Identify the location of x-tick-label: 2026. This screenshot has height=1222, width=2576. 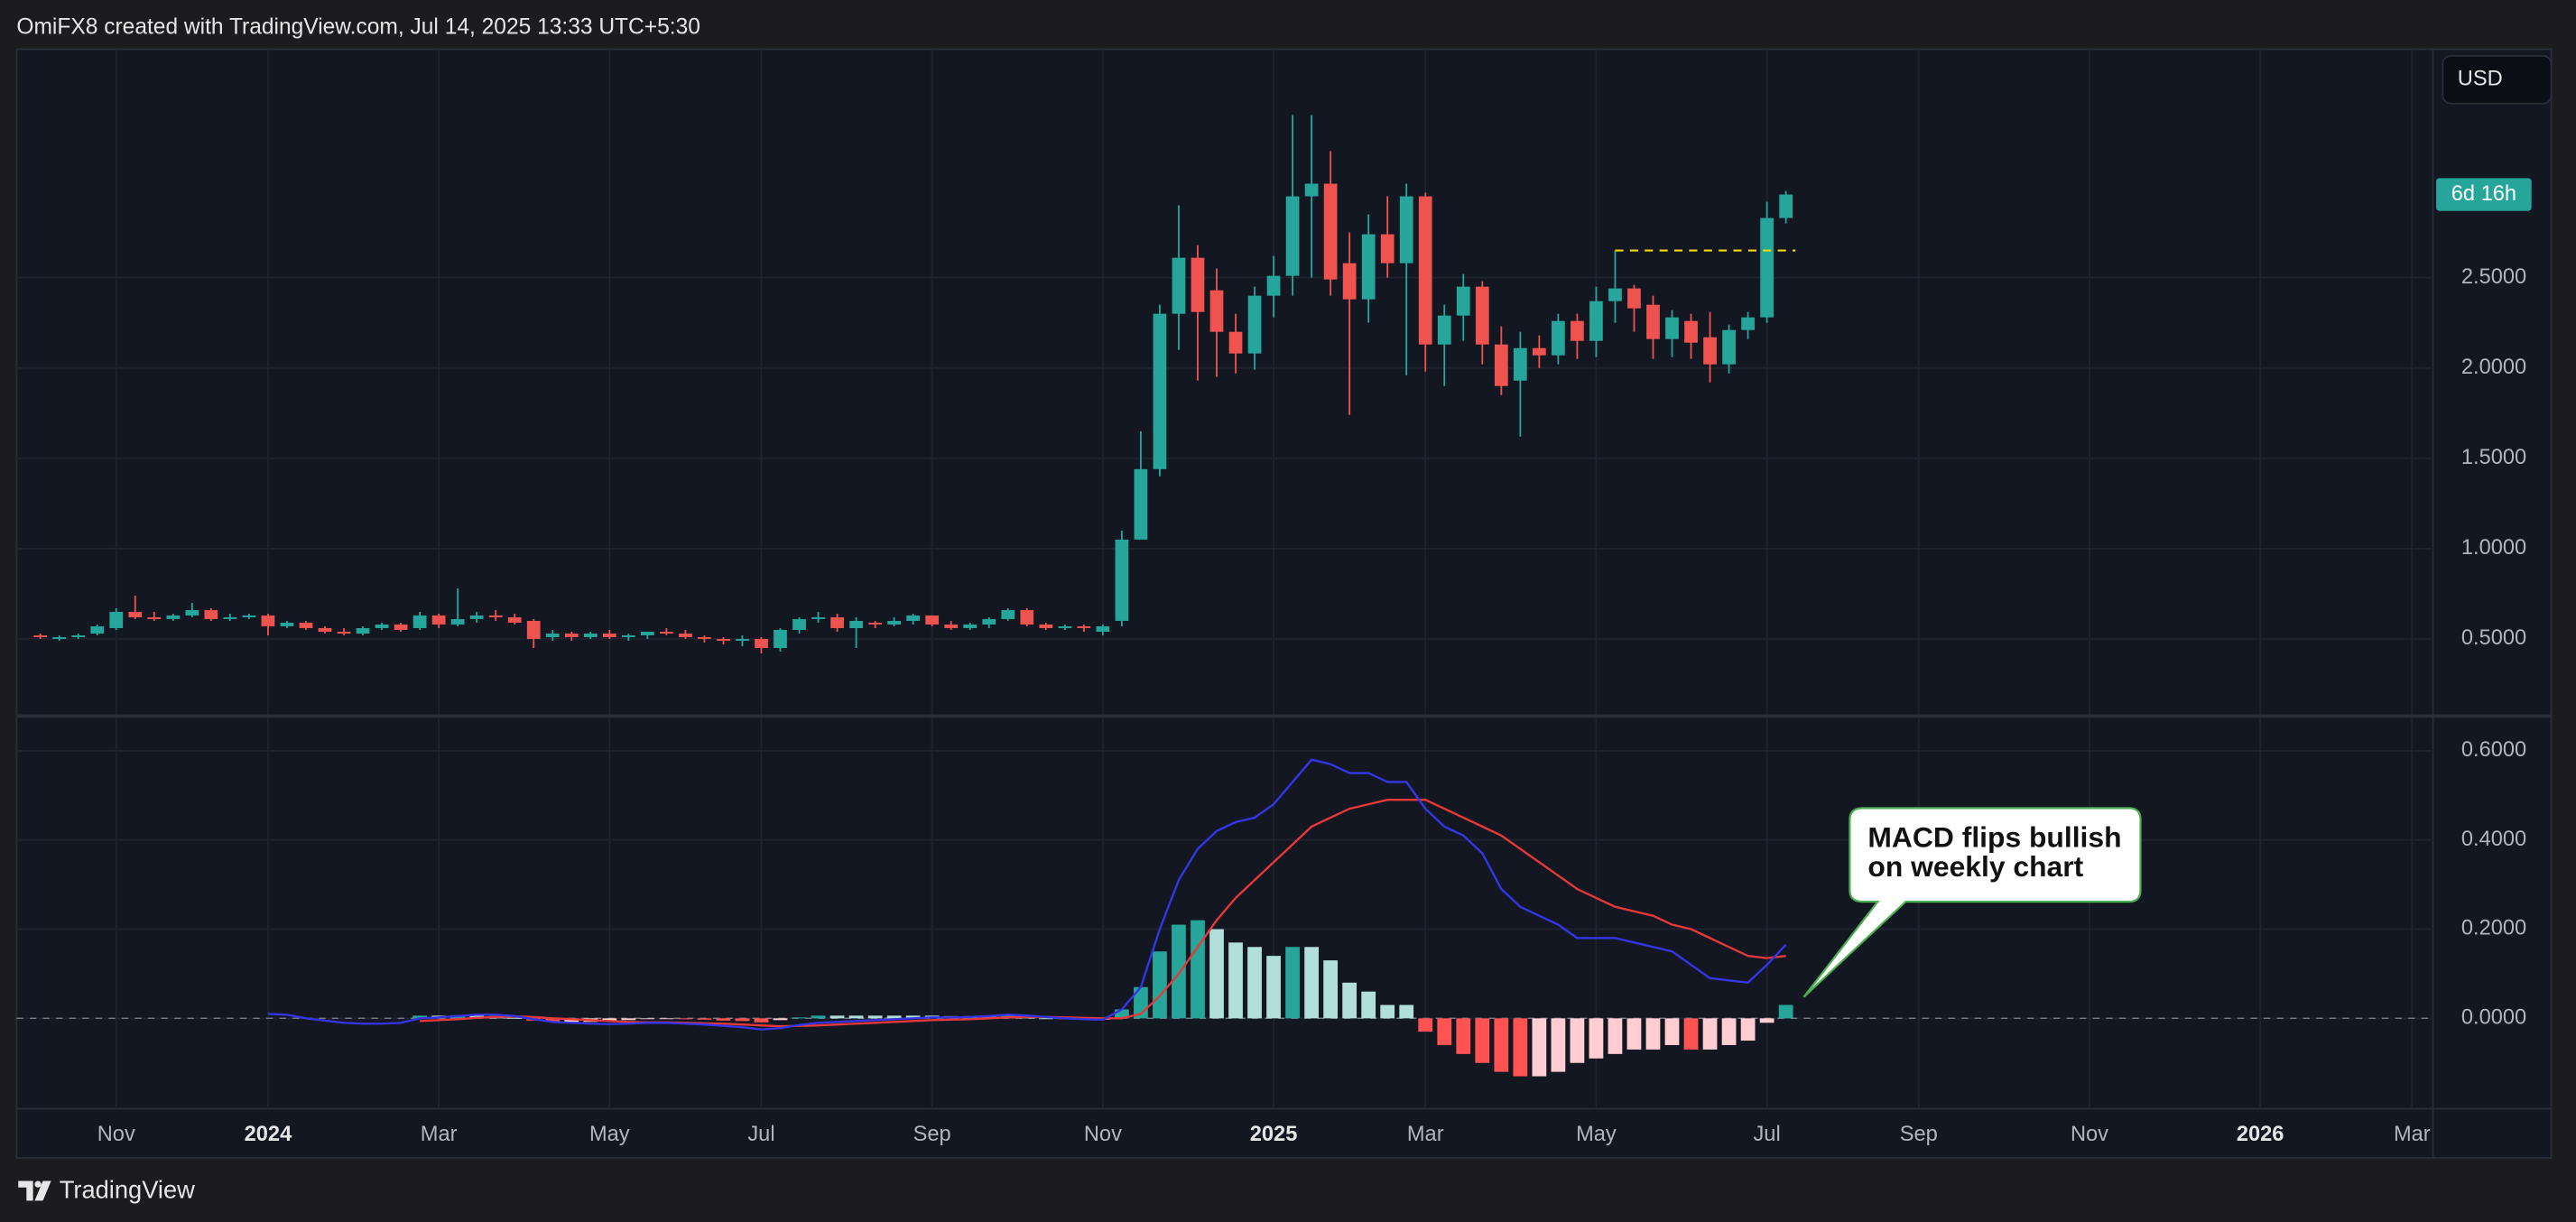
(2260, 1134).